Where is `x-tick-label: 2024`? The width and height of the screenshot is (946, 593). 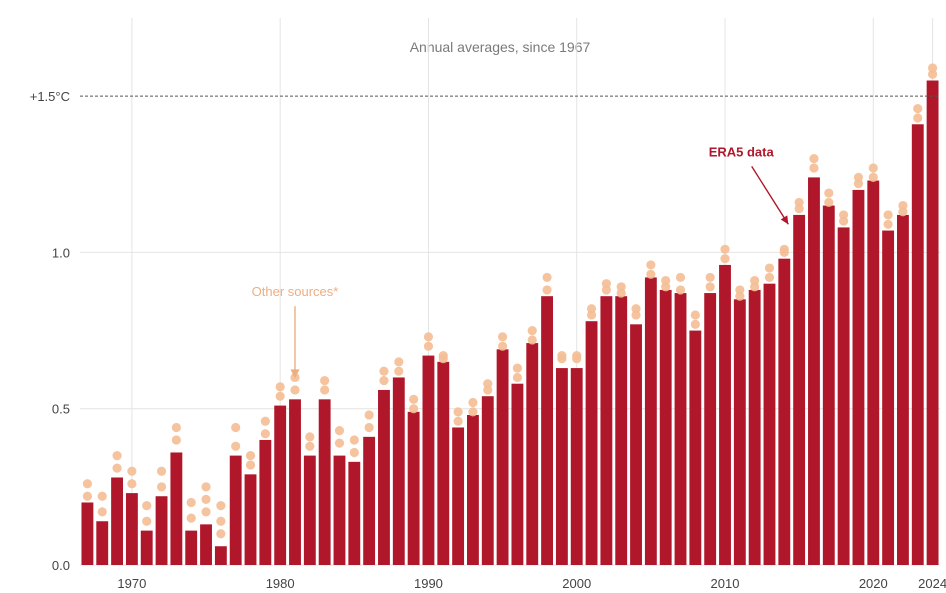 x-tick-label: 2024 is located at coordinates (932, 583).